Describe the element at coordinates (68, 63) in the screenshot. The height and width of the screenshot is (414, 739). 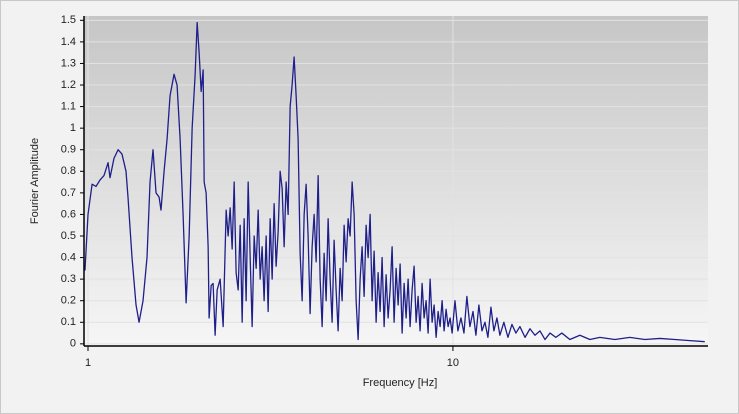
I see `y-tick-label: 1.3` at that location.